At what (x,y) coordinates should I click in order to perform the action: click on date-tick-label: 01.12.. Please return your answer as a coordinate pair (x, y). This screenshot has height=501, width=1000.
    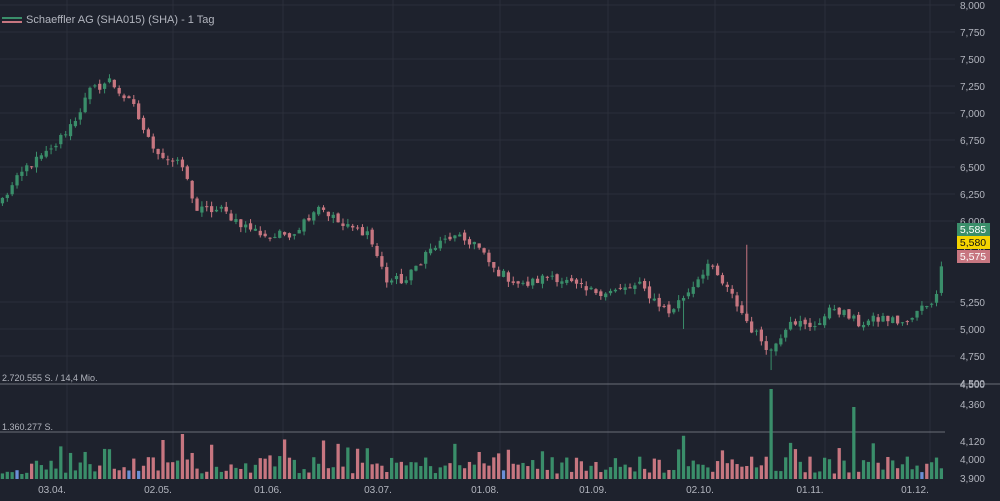
    Looking at the image, I should click on (915, 490).